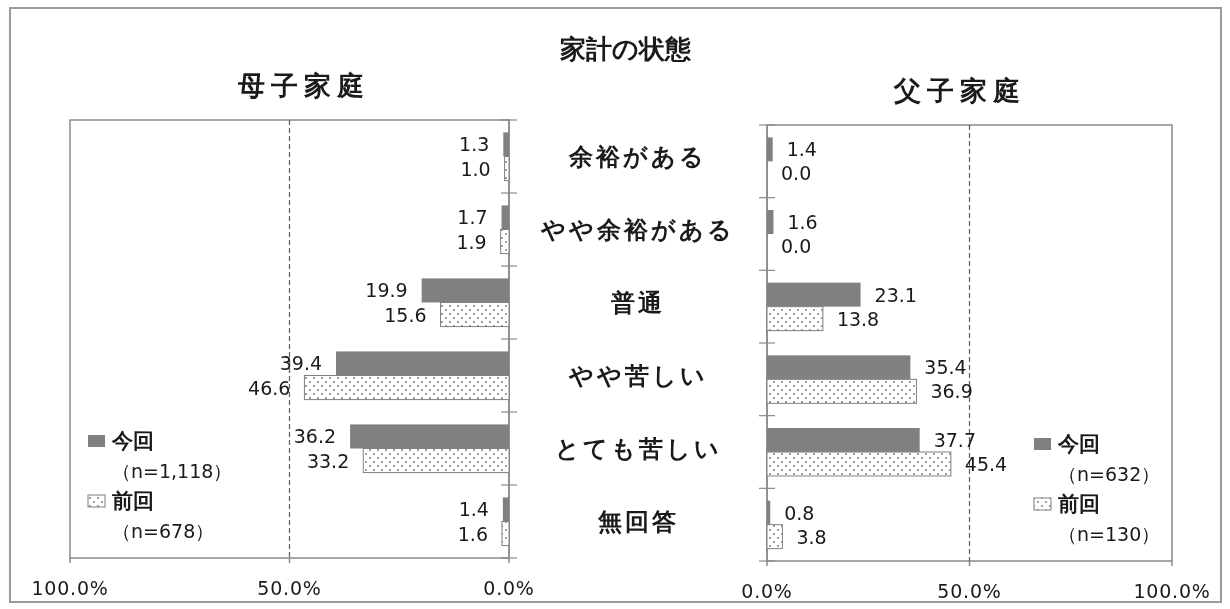  What do you see at coordinates (303, 85) in the screenshot?
I see `chart-subtitle: 母子家庭` at bounding box center [303, 85].